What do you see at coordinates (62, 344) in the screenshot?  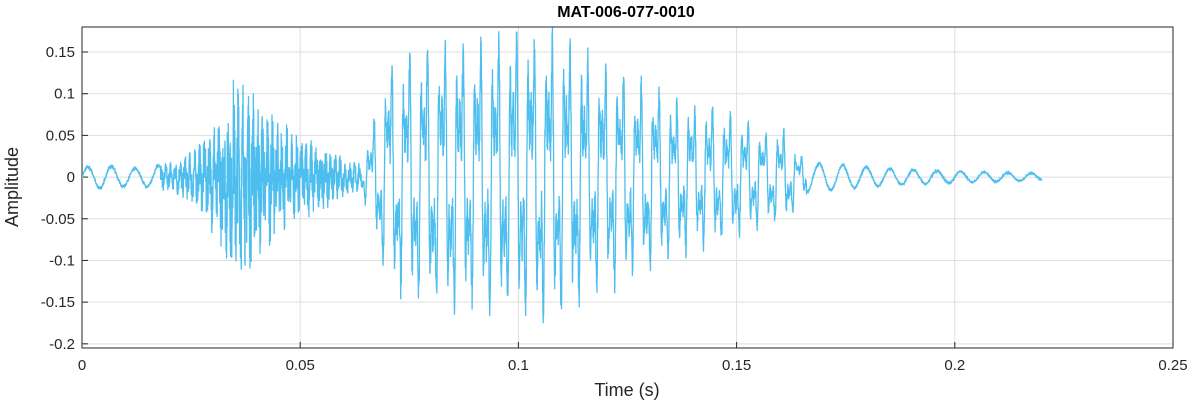 I see `y-tick-label: -0.2` at bounding box center [62, 344].